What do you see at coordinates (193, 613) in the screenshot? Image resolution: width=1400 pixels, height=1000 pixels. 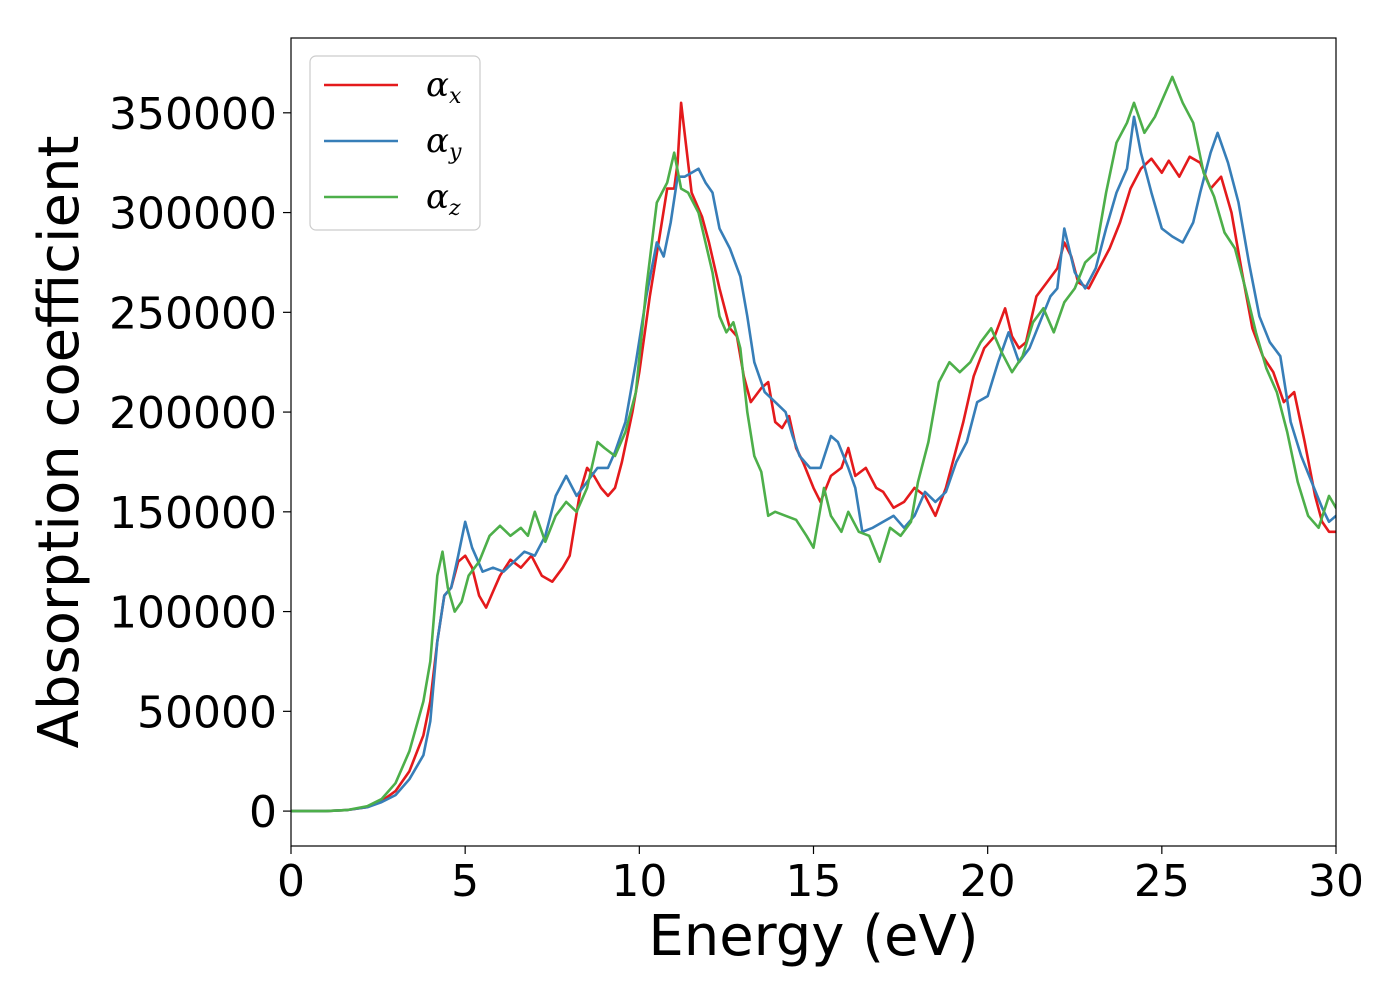 I see `y-tick-label: 100000` at bounding box center [193, 613].